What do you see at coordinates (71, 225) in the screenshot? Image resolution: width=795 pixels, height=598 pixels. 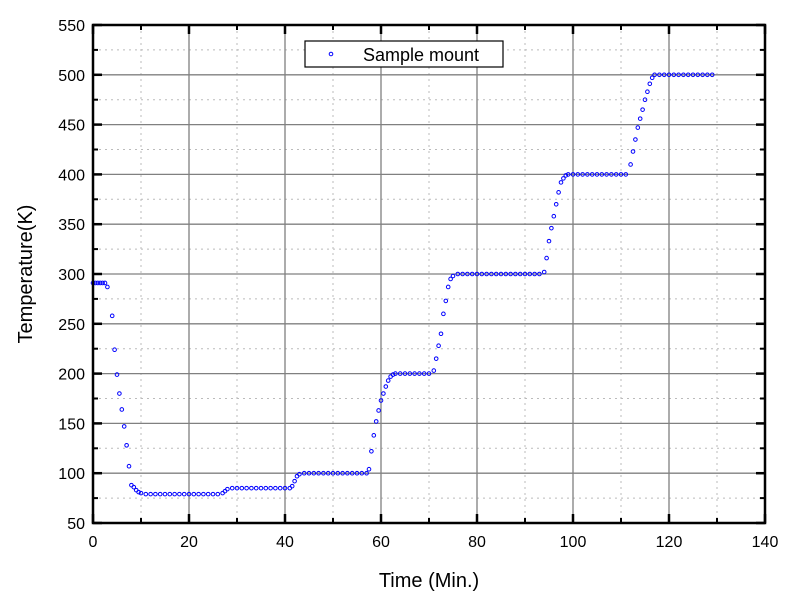 I see `y-tick-label: 350` at bounding box center [71, 225].